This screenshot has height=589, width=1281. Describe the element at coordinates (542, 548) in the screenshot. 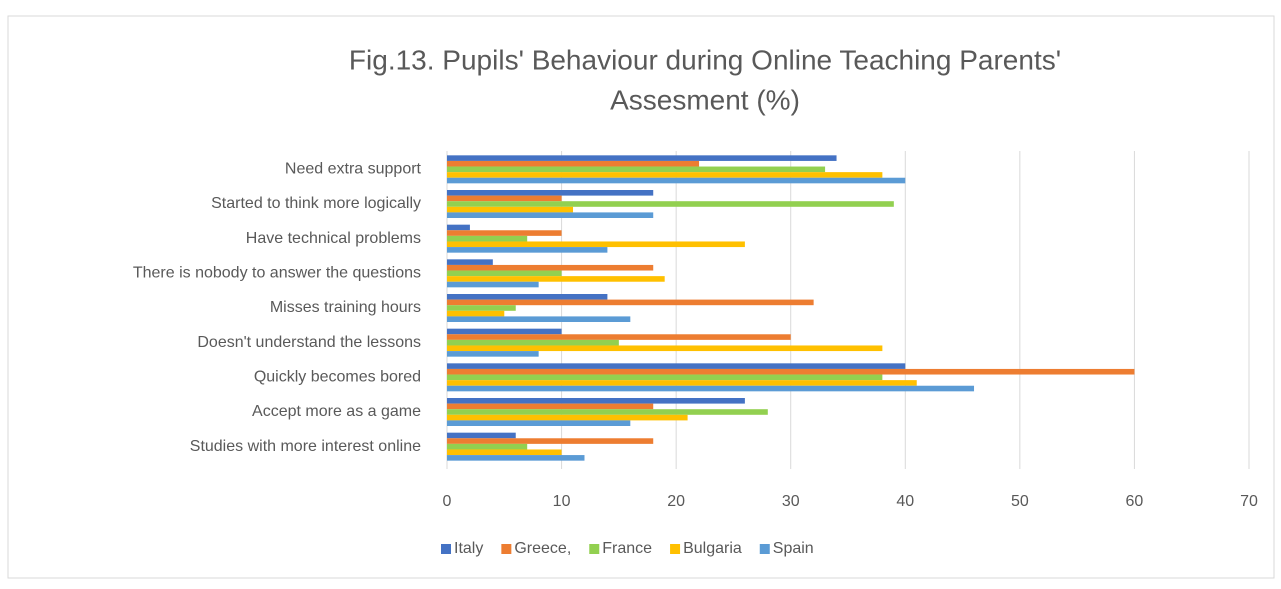

I see `legend-label: Greece,` at that location.